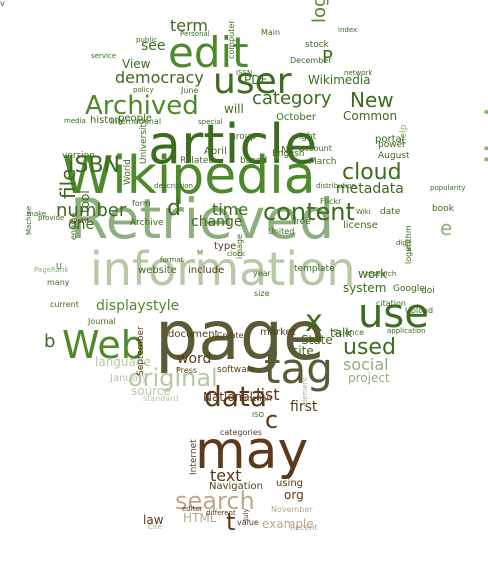 The height and width of the screenshot is (586, 488). I want to click on cloud-word: network, so click(358, 73).